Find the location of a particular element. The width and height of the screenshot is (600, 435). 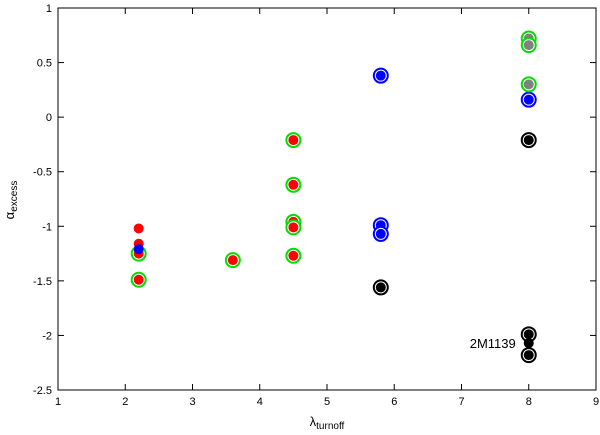

y-tick-label: -1 is located at coordinates (47, 227).